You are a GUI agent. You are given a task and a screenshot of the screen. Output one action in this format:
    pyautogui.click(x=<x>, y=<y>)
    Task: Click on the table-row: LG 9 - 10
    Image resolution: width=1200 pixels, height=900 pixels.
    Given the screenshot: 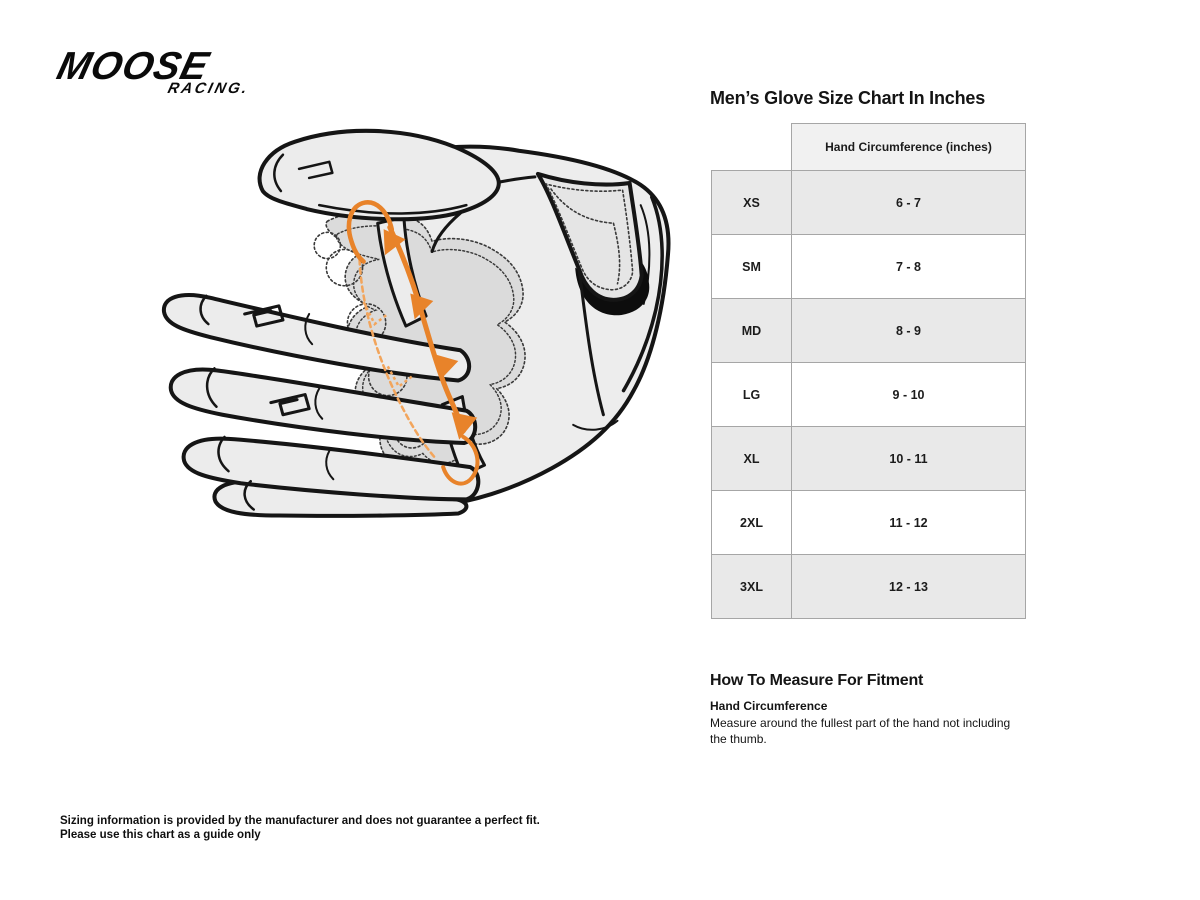 What is the action you would take?
    pyautogui.click(x=868, y=394)
    